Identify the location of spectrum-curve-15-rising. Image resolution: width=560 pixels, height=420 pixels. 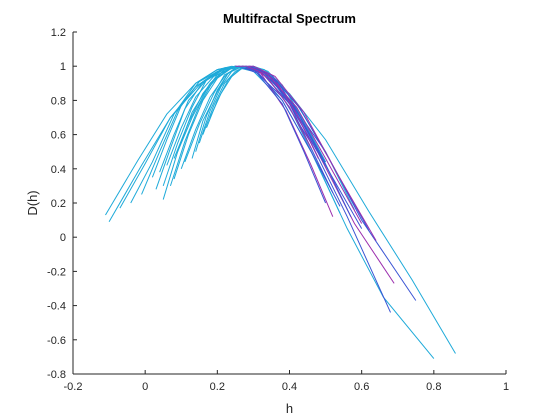
(220, 104).